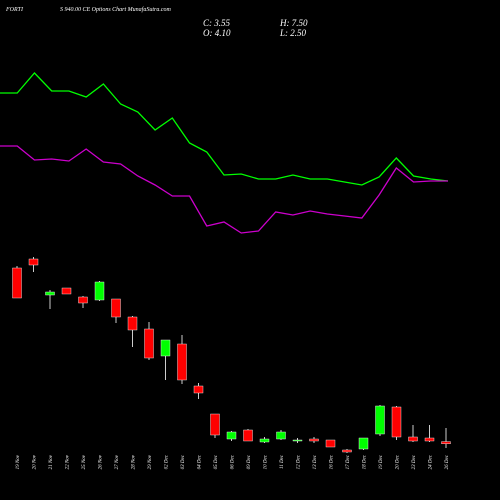  What do you see at coordinates (217, 33) in the screenshot?
I see `open-stat: O: 4.10` at bounding box center [217, 33].